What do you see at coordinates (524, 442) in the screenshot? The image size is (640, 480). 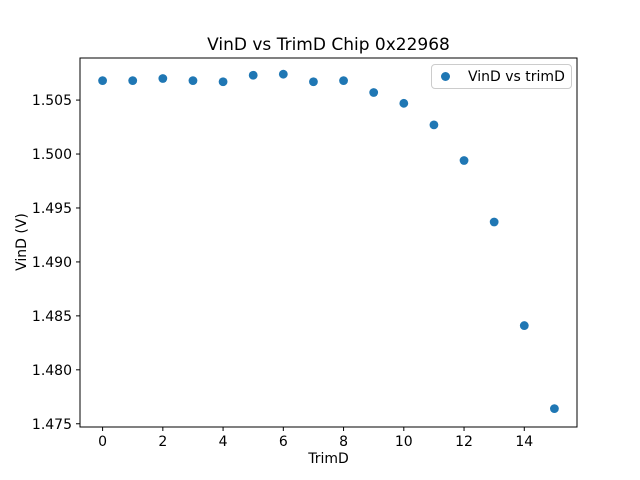 I see `x-tick-label: 14` at bounding box center [524, 442].